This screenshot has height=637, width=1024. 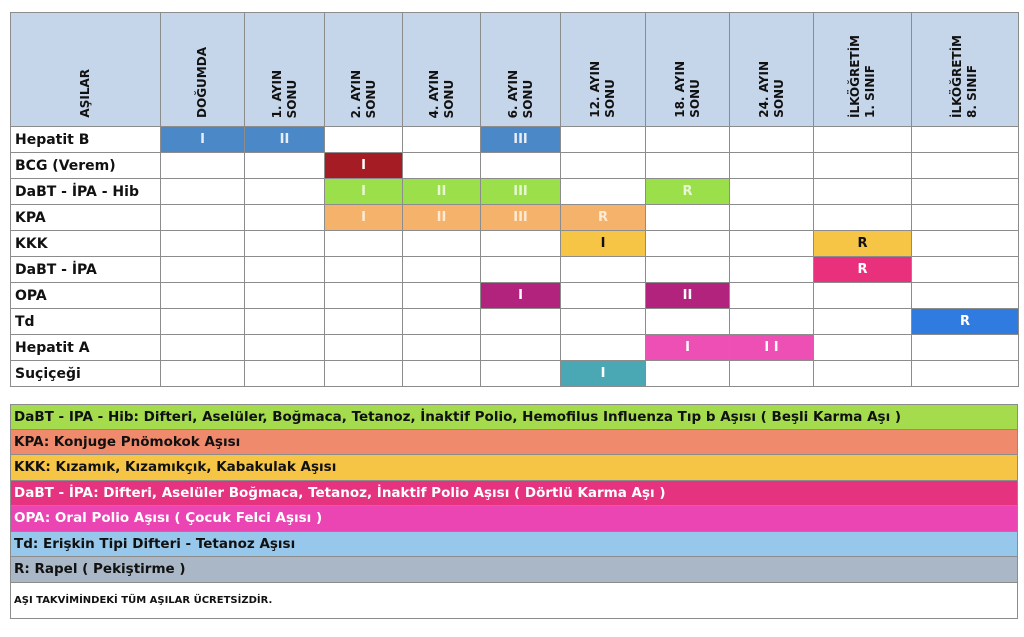 What do you see at coordinates (85, 93) in the screenshot?
I see `header-vaccines-label: AŞILAR` at bounding box center [85, 93].